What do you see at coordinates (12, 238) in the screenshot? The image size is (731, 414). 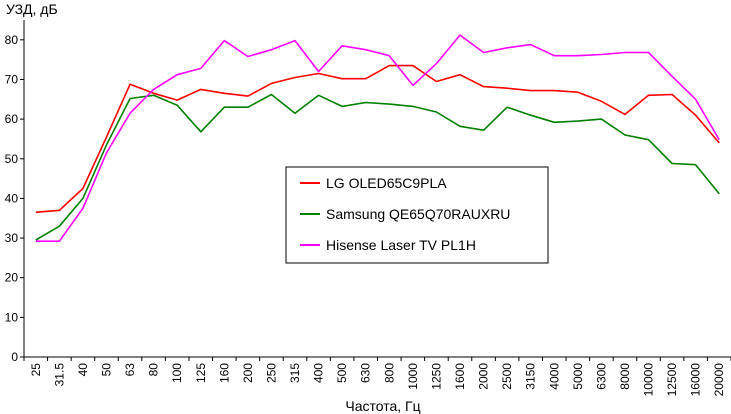 I see `y-tick-label: 30` at bounding box center [12, 238].